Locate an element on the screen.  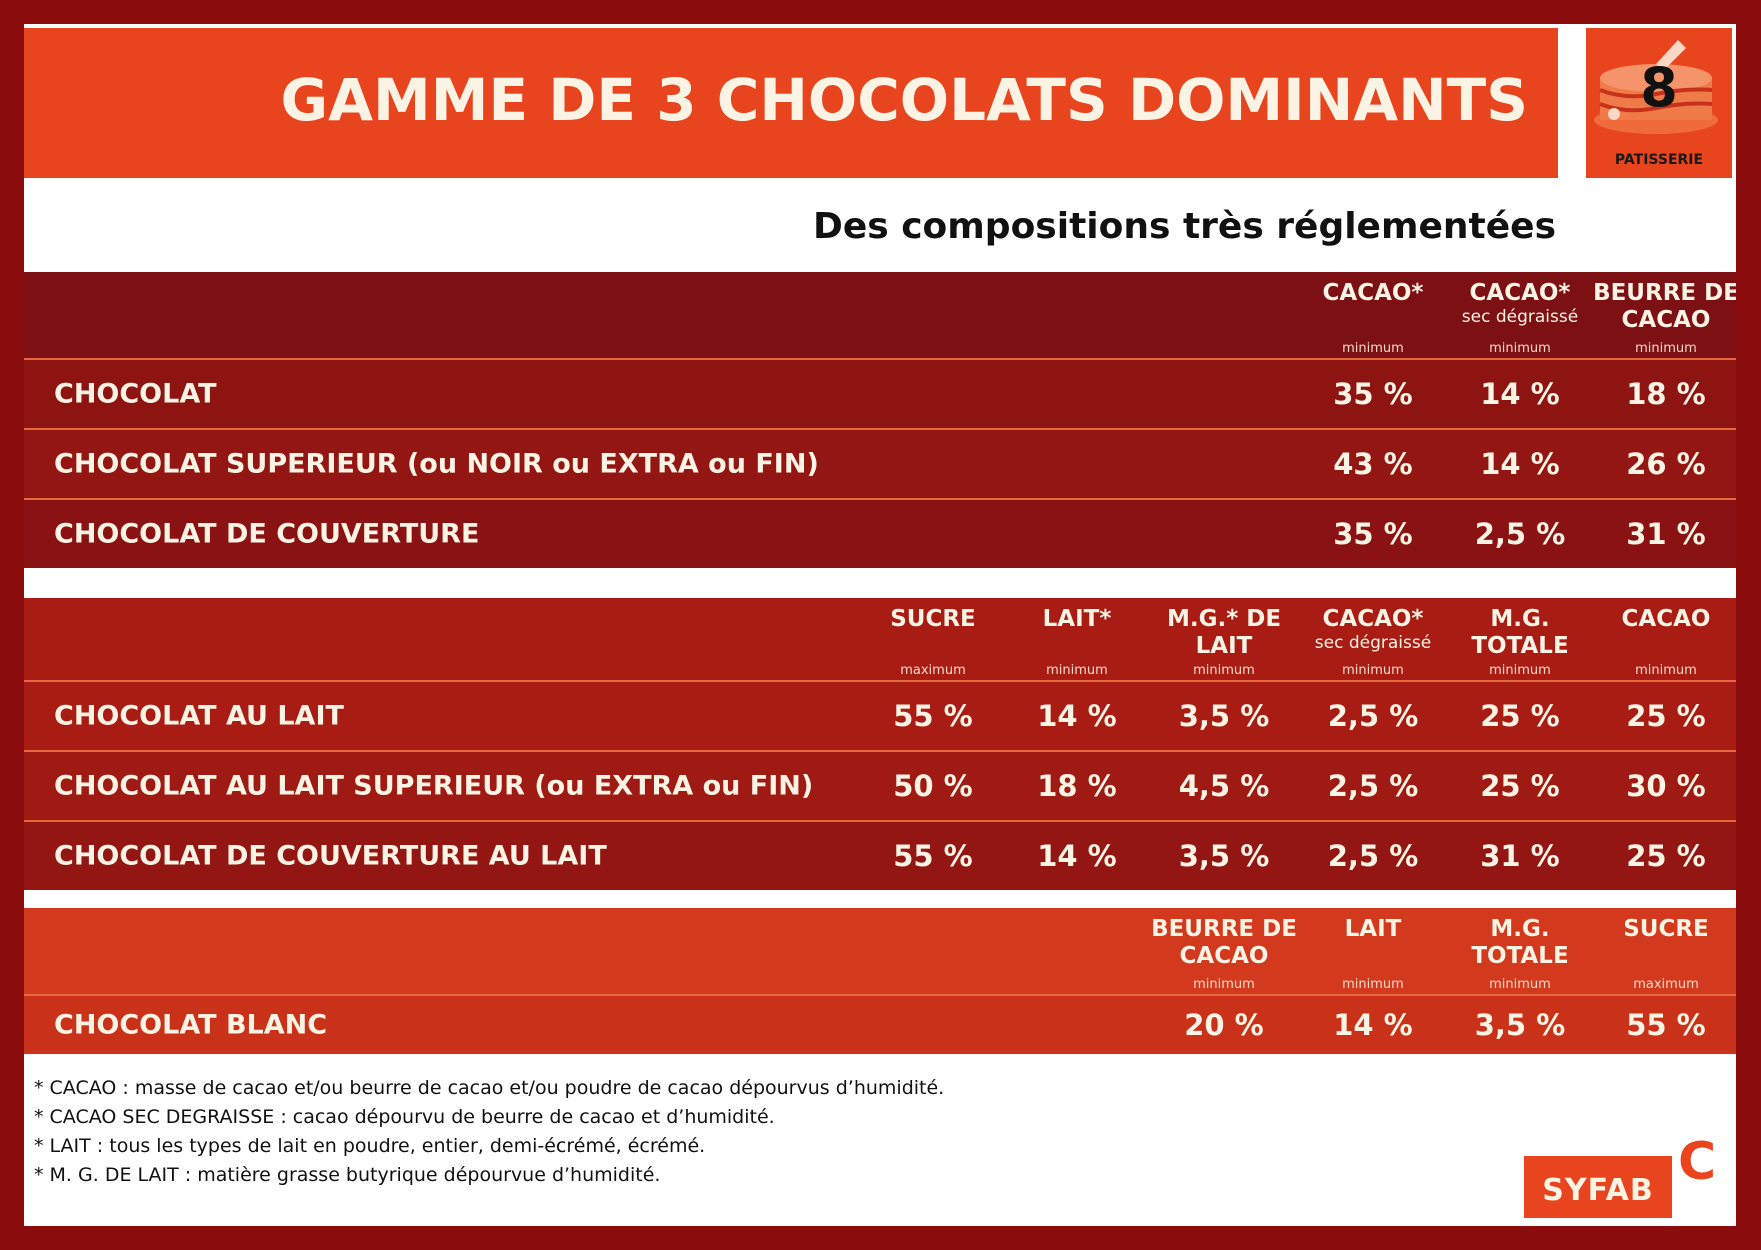
column-header: LAIT* is located at coordinates (1077, 619).